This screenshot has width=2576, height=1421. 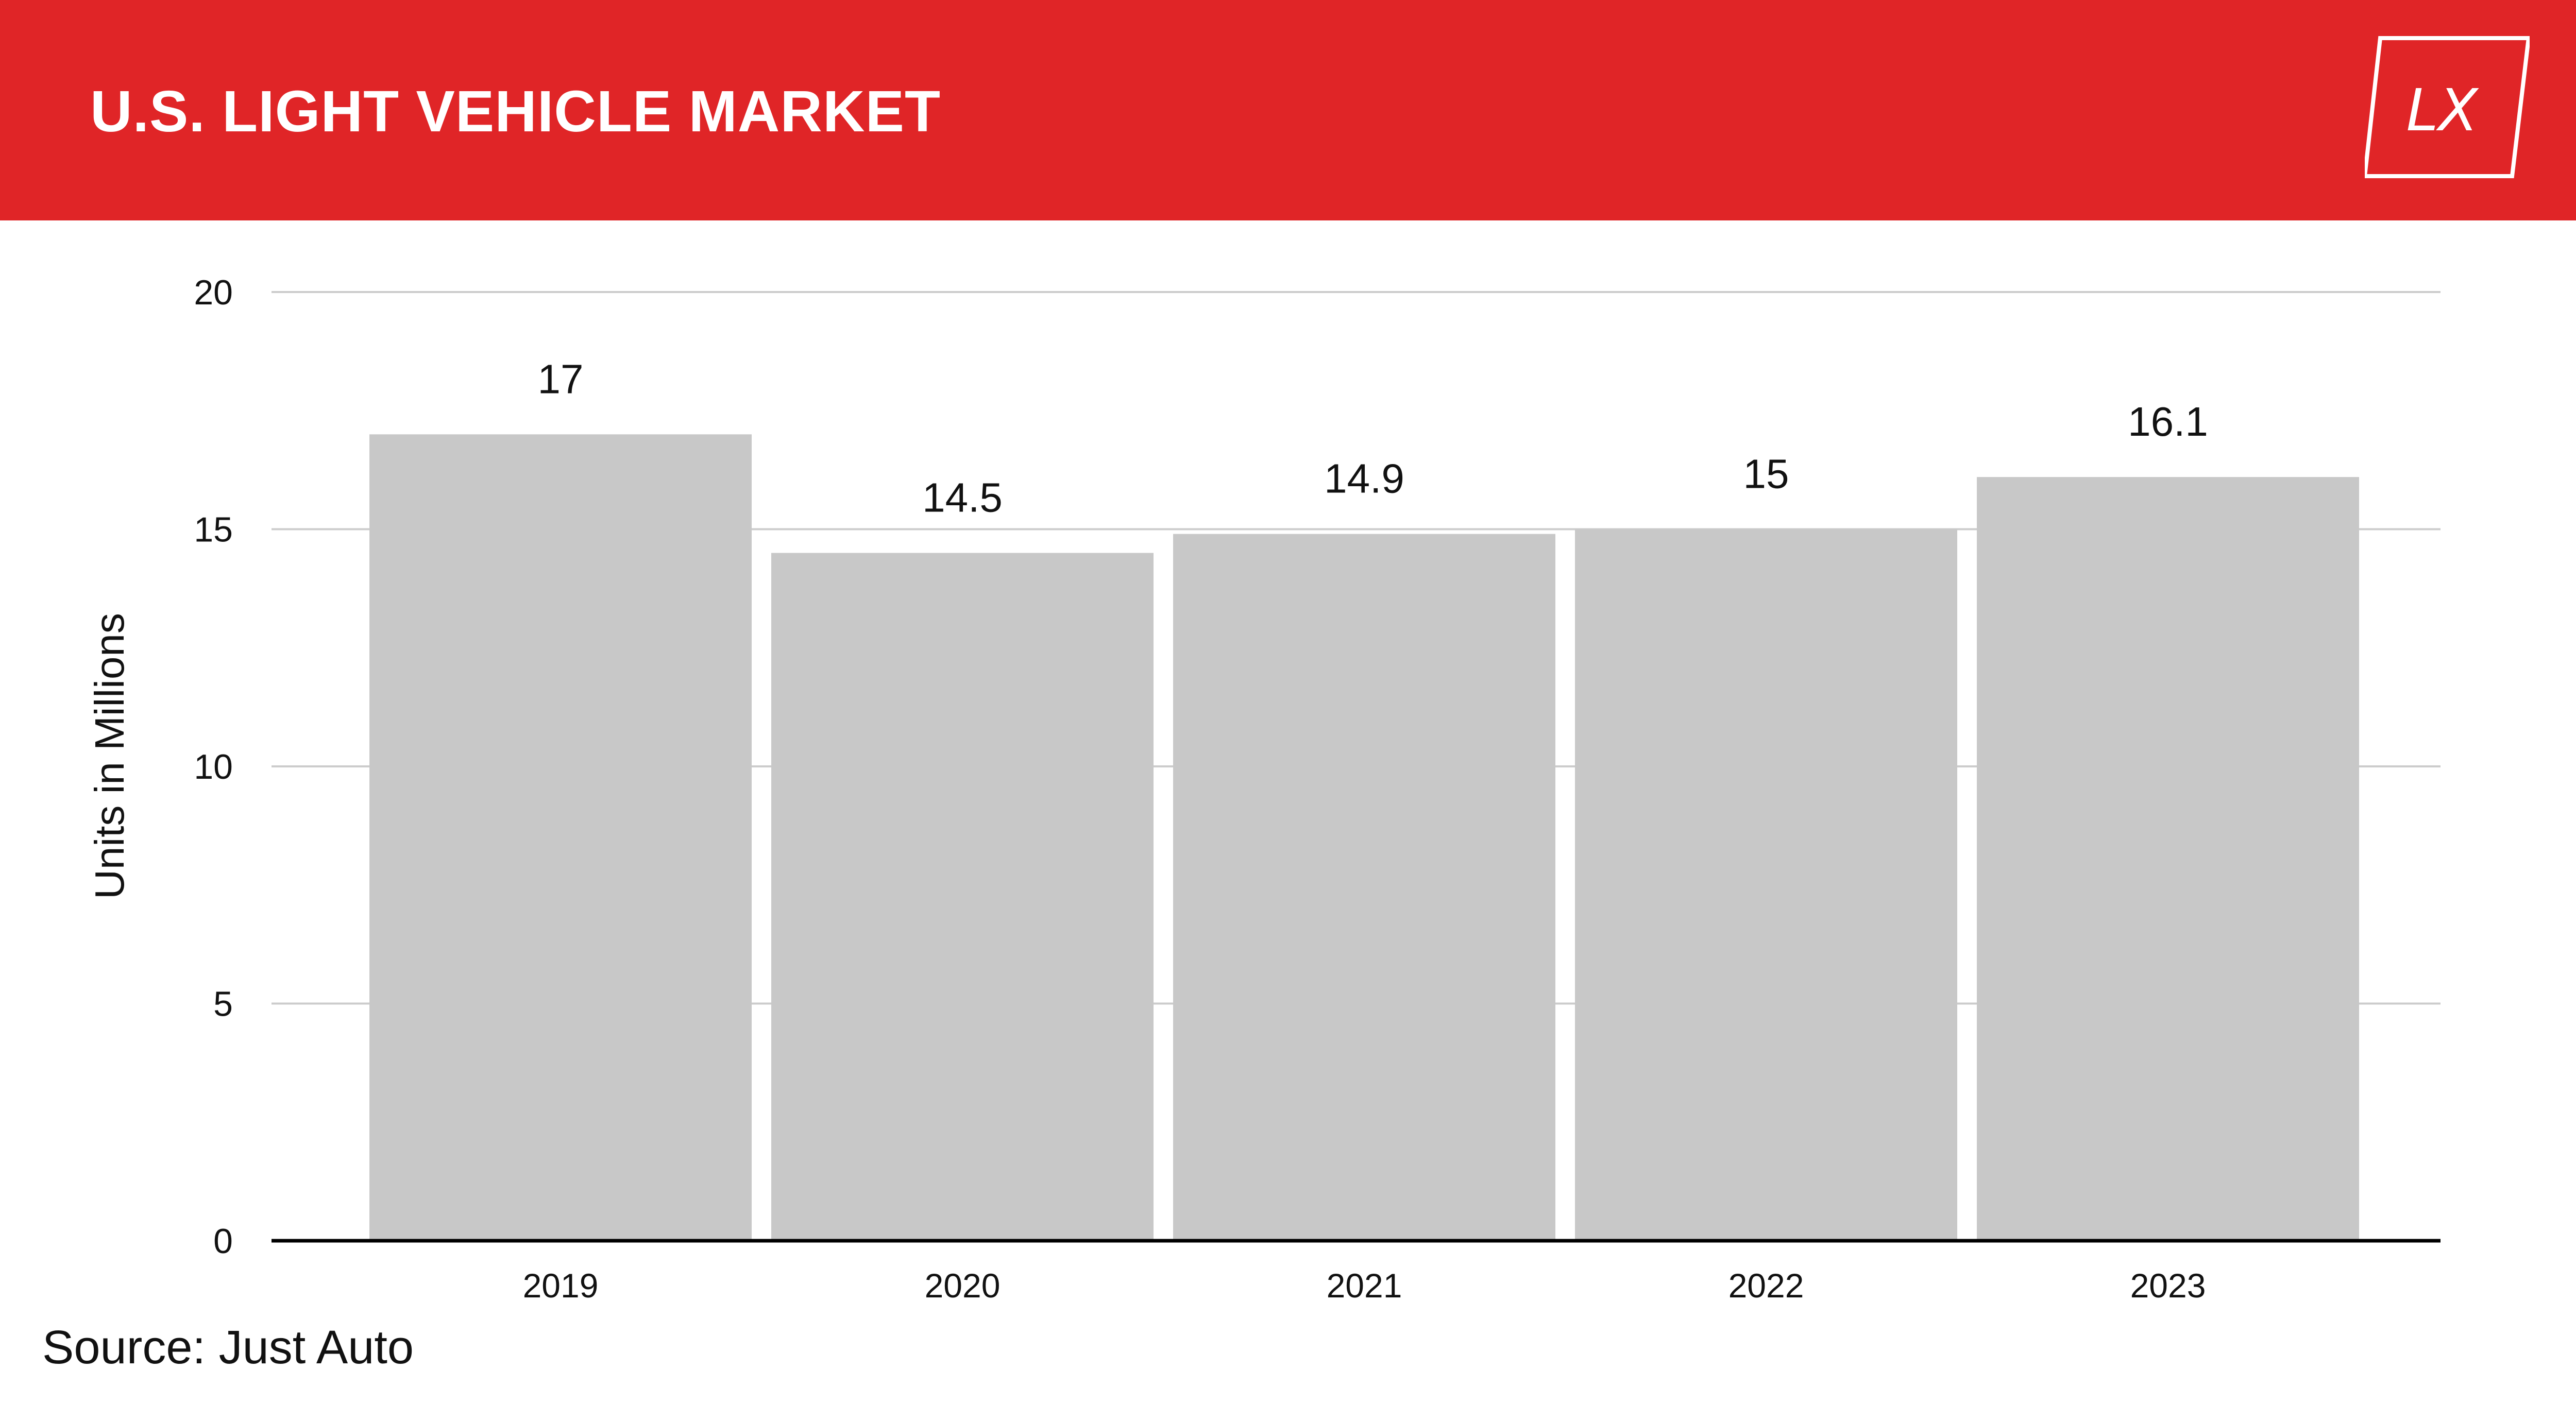 What do you see at coordinates (1766, 1285) in the screenshot?
I see `x-tick-label: 2022` at bounding box center [1766, 1285].